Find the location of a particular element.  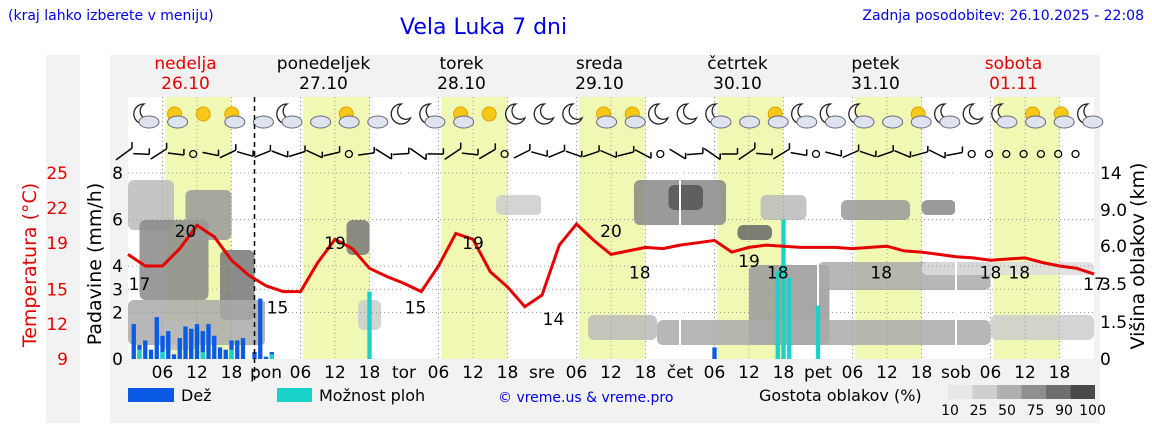

daylight-band is located at coordinates (888, 228).